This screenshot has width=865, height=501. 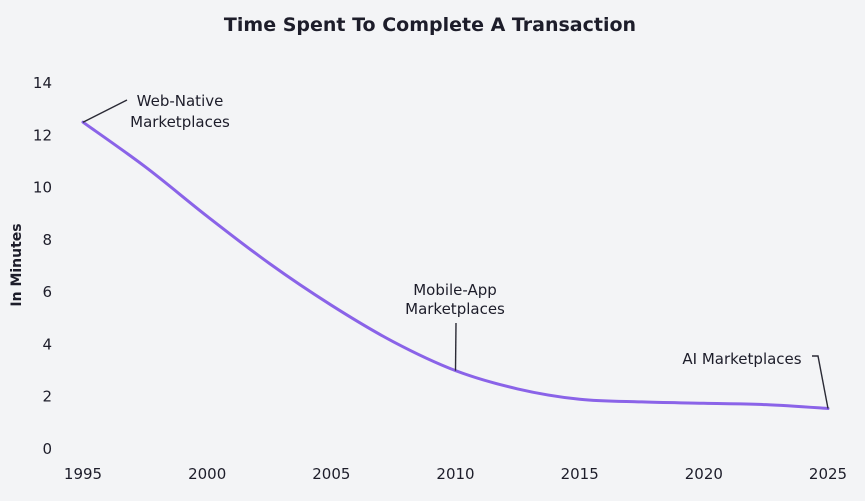 What do you see at coordinates (47, 344) in the screenshot?
I see `y-tick-label: 4` at bounding box center [47, 344].